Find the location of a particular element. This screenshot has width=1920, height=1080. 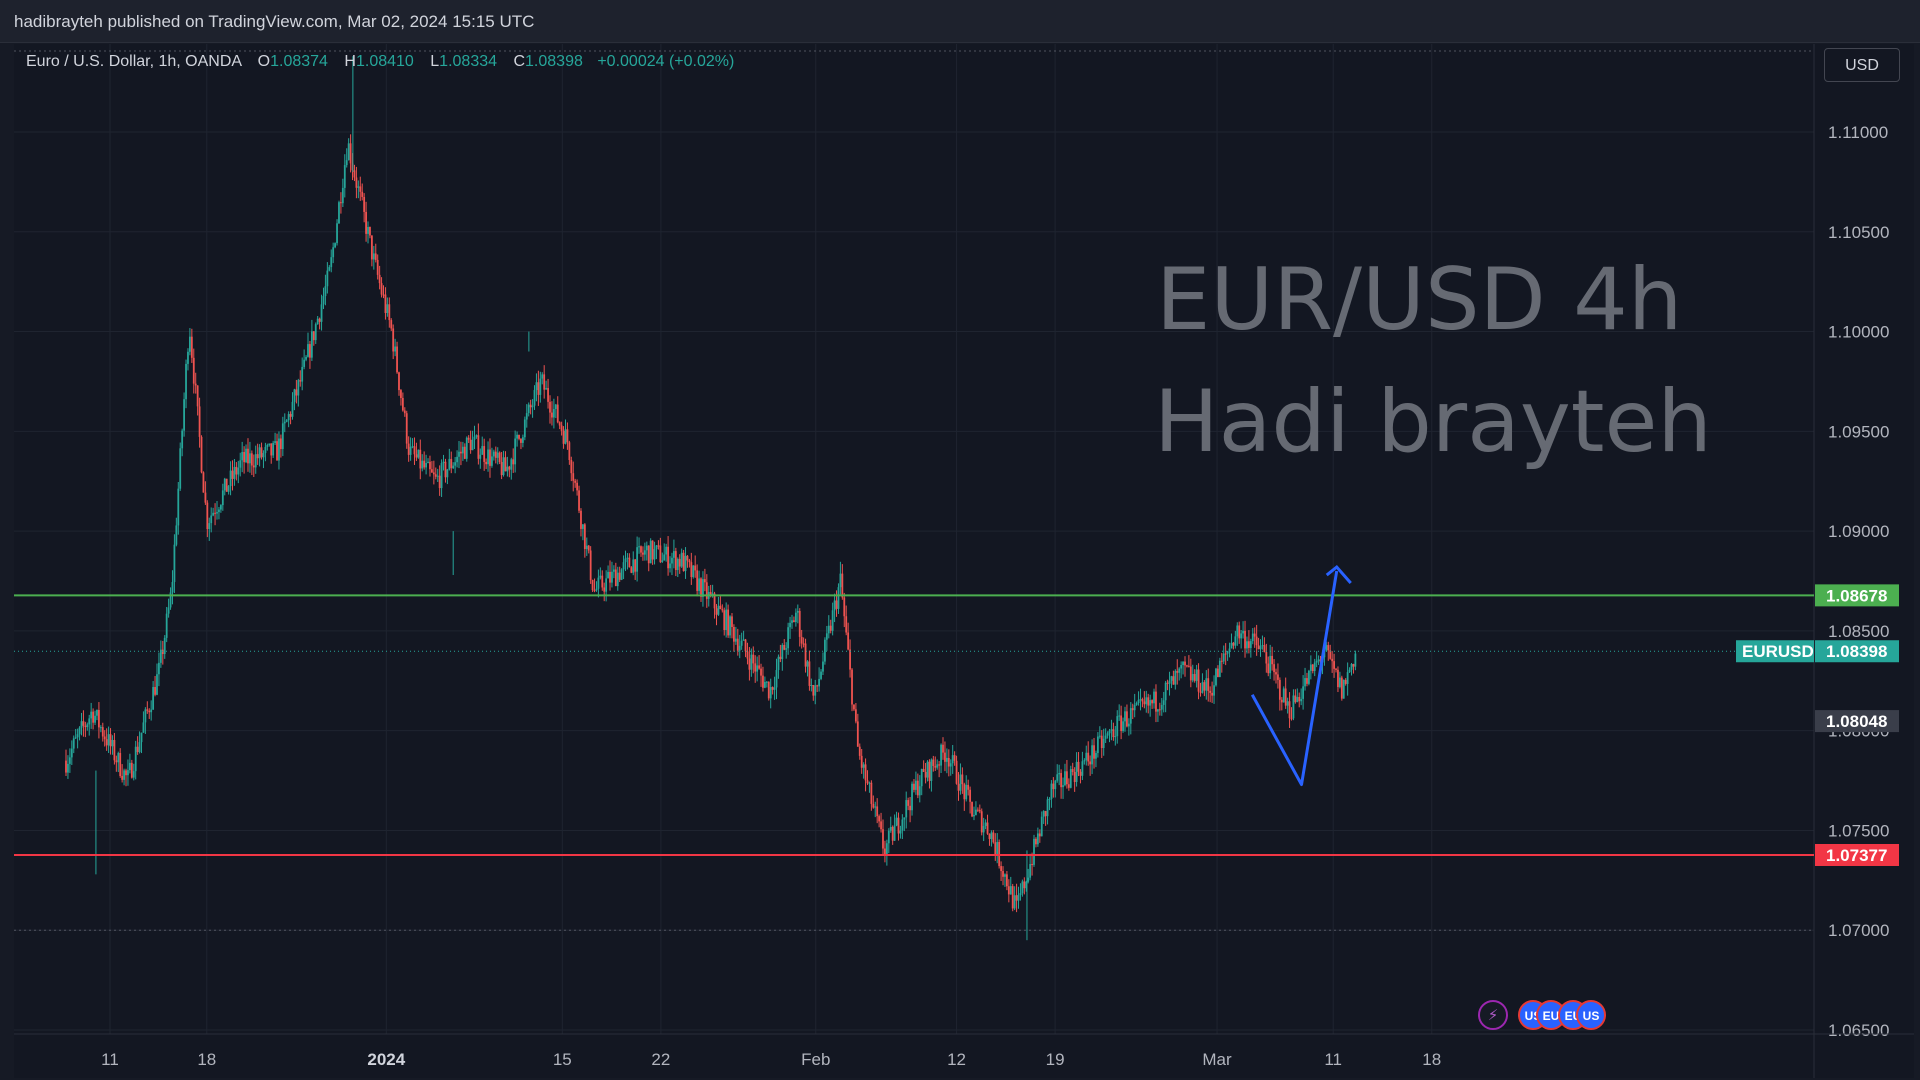

symbol-title: Euro / U.S. Dollar, 1h, OANDA is located at coordinates (134, 61).